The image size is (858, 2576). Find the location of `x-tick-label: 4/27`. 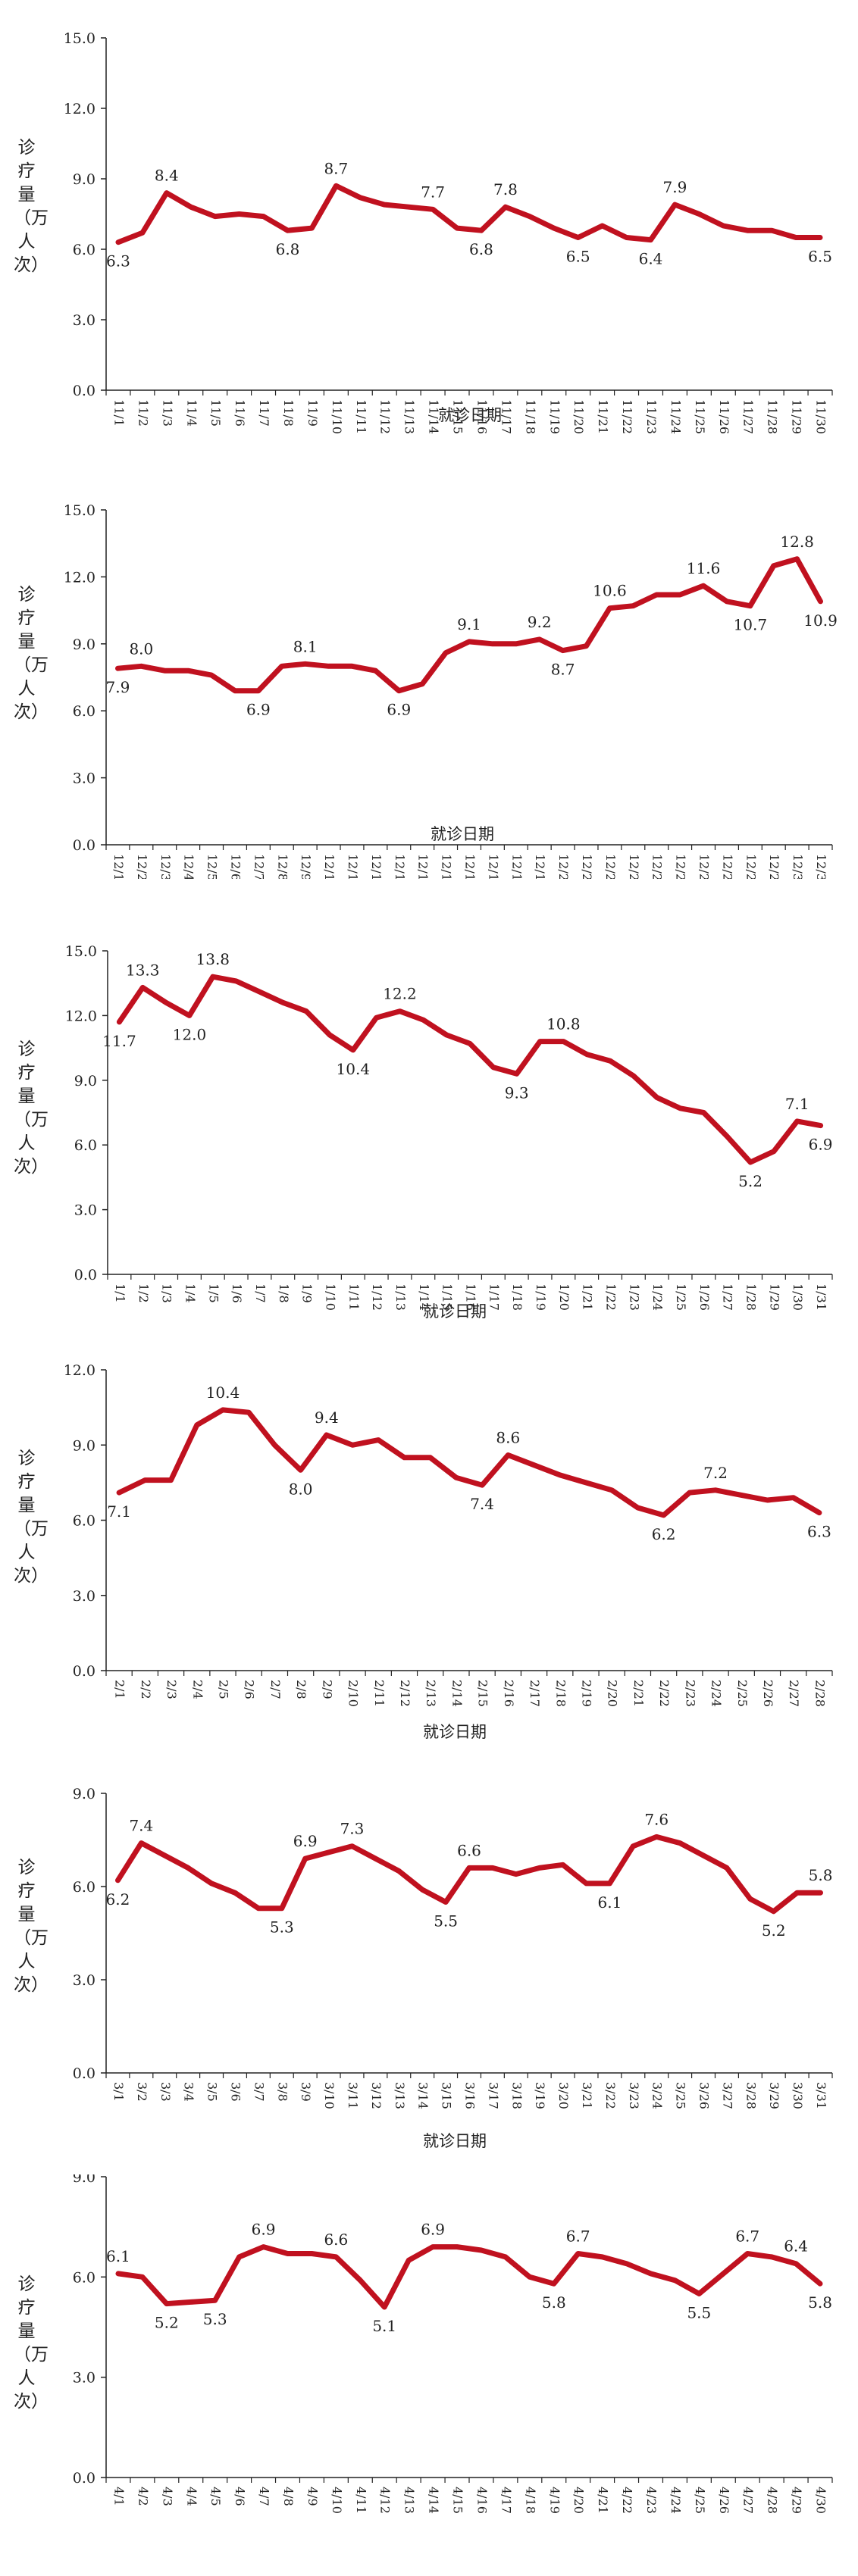

x-tick-label: 4/27 is located at coordinates (748, 2500).